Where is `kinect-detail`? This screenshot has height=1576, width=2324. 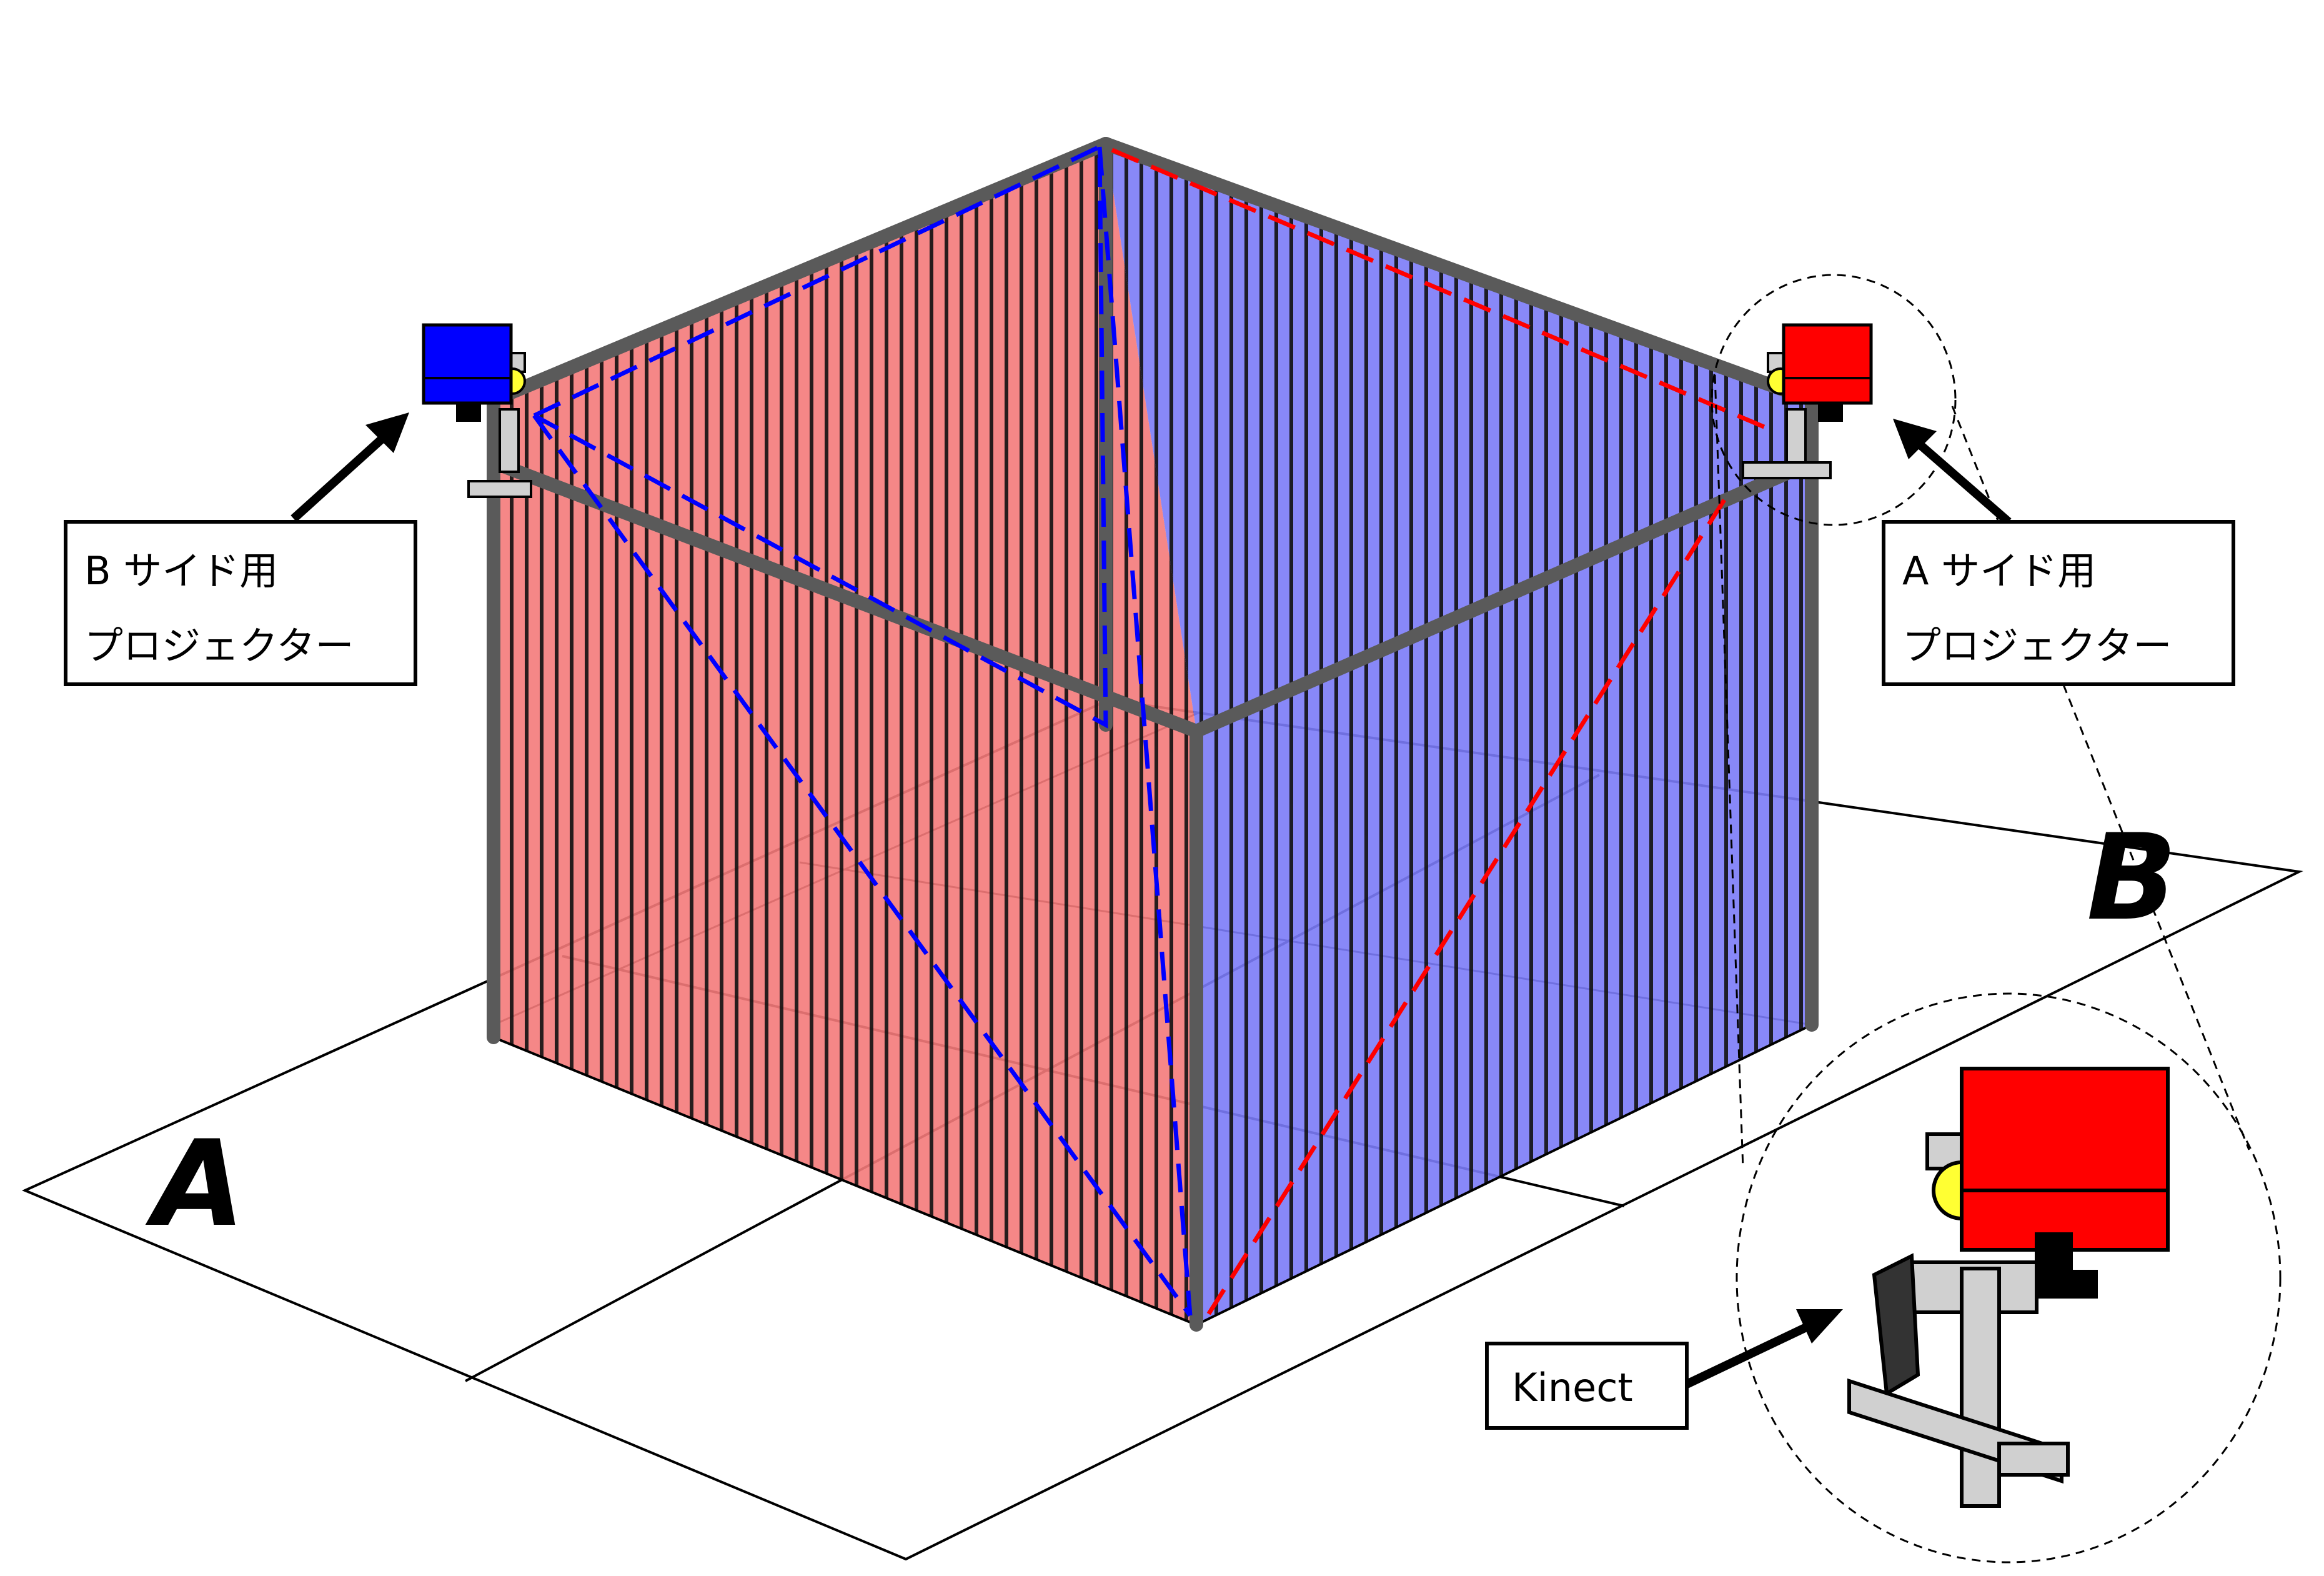
kinect-detail is located at coordinates (2009, 1287).